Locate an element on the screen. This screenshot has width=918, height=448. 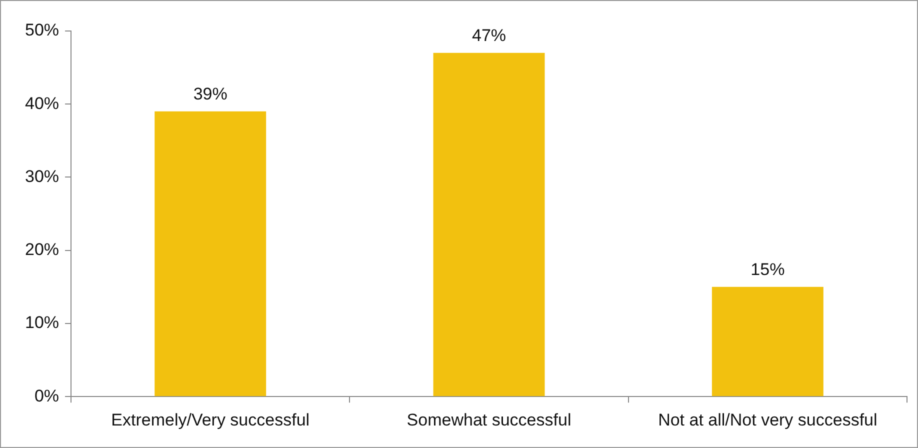
y-tick-label: 50% is located at coordinates (42, 30).